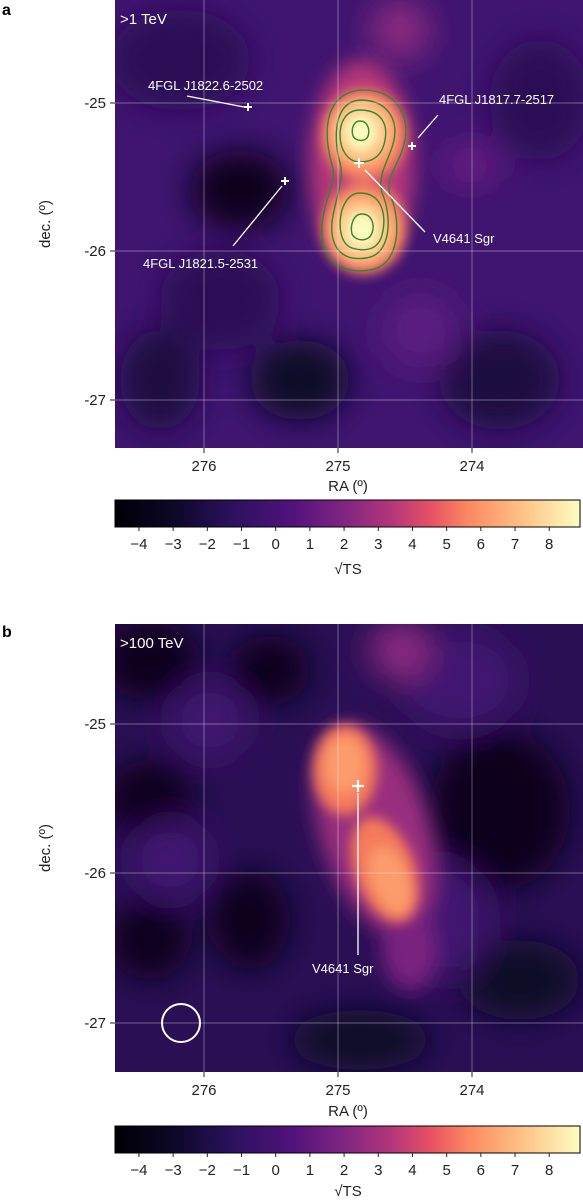  Describe the element at coordinates (347, 569) in the screenshot. I see `panel-a-colorbar-label: √TS` at that location.